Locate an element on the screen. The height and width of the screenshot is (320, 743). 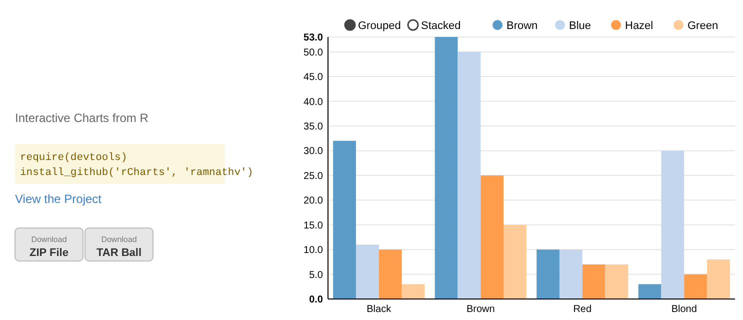
legend-label: Hazel is located at coordinates (639, 26).